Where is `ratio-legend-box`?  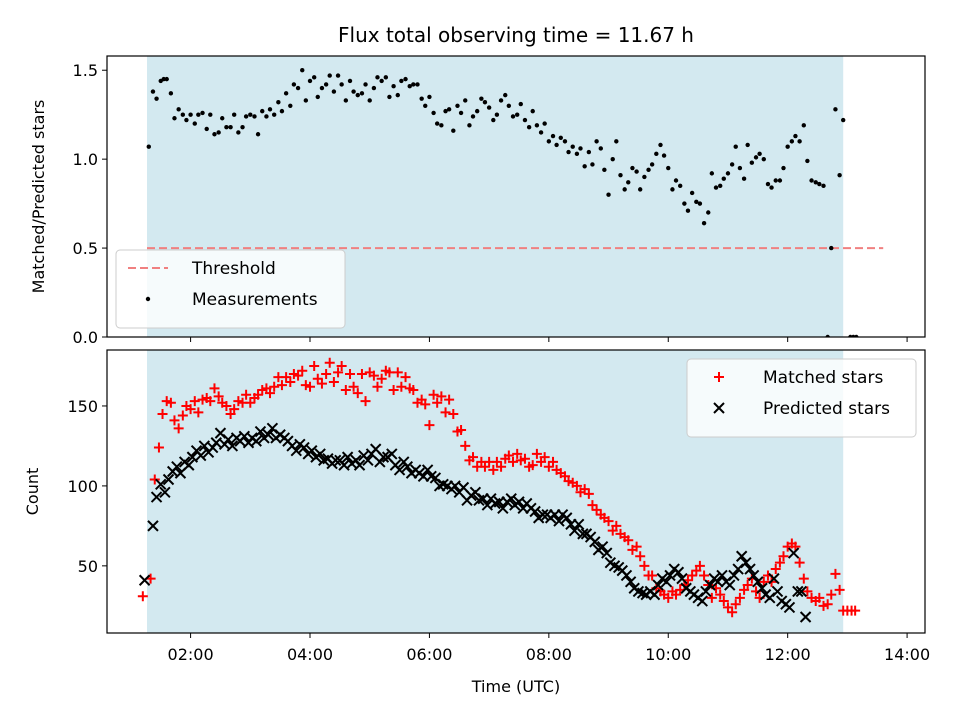 ratio-legend-box is located at coordinates (230, 289).